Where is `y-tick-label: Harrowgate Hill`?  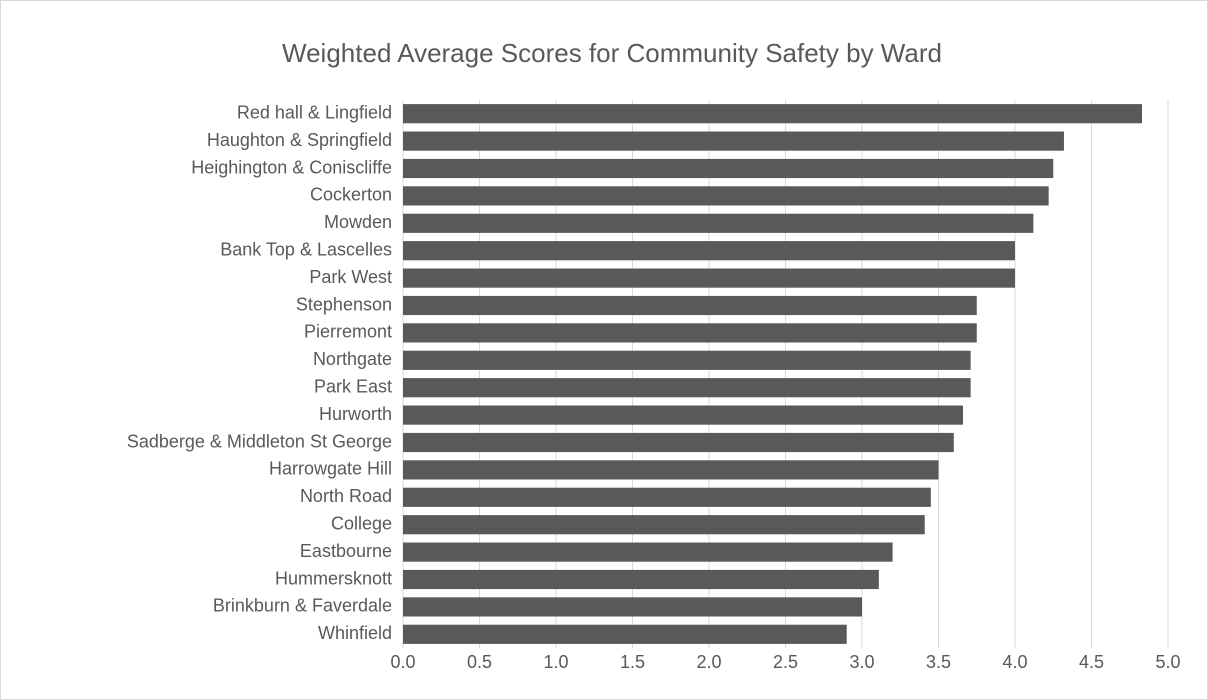 y-tick-label: Harrowgate Hill is located at coordinates (330, 469).